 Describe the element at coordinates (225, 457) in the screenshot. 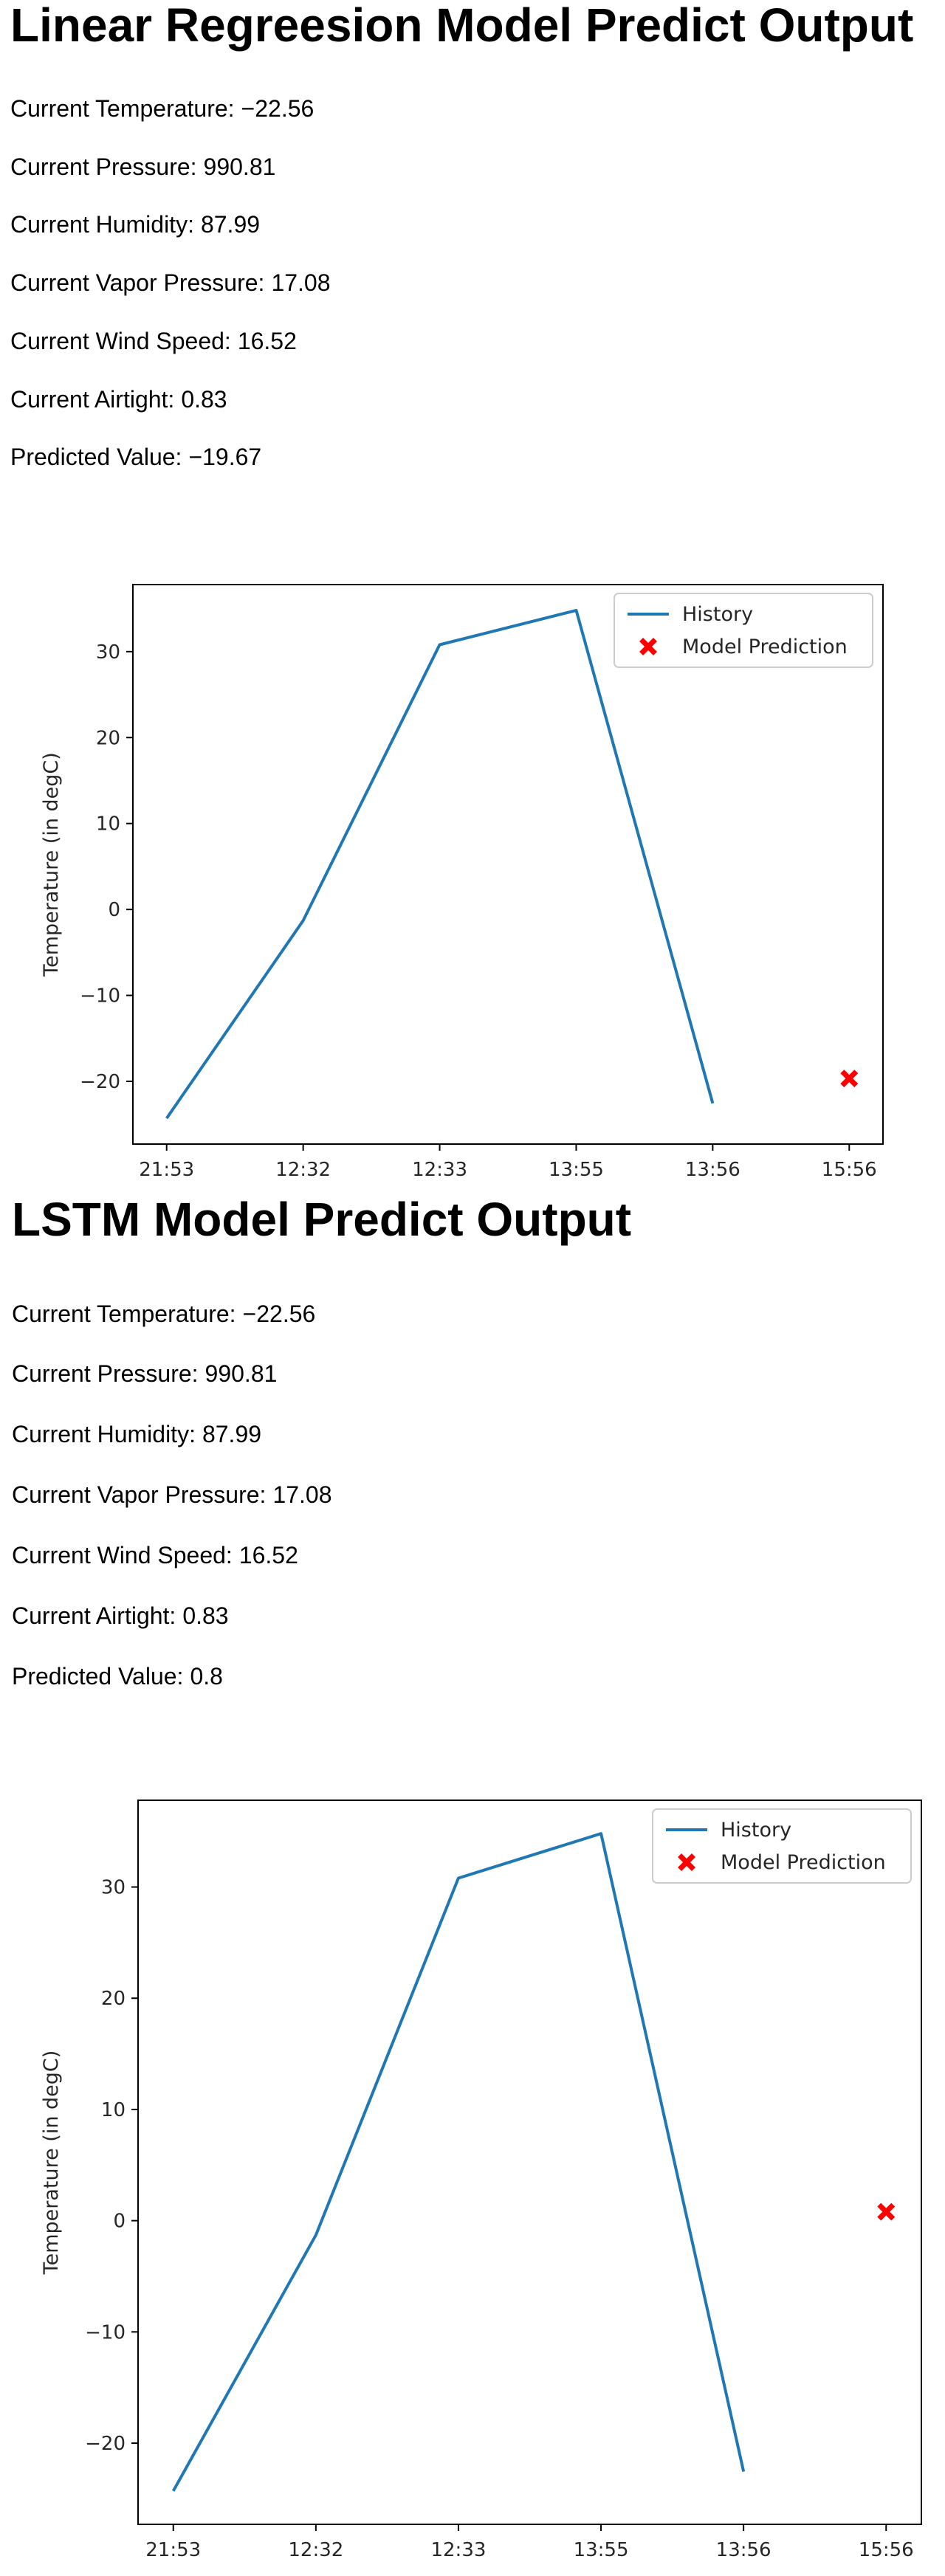

I see `stat-value: −19.67` at that location.